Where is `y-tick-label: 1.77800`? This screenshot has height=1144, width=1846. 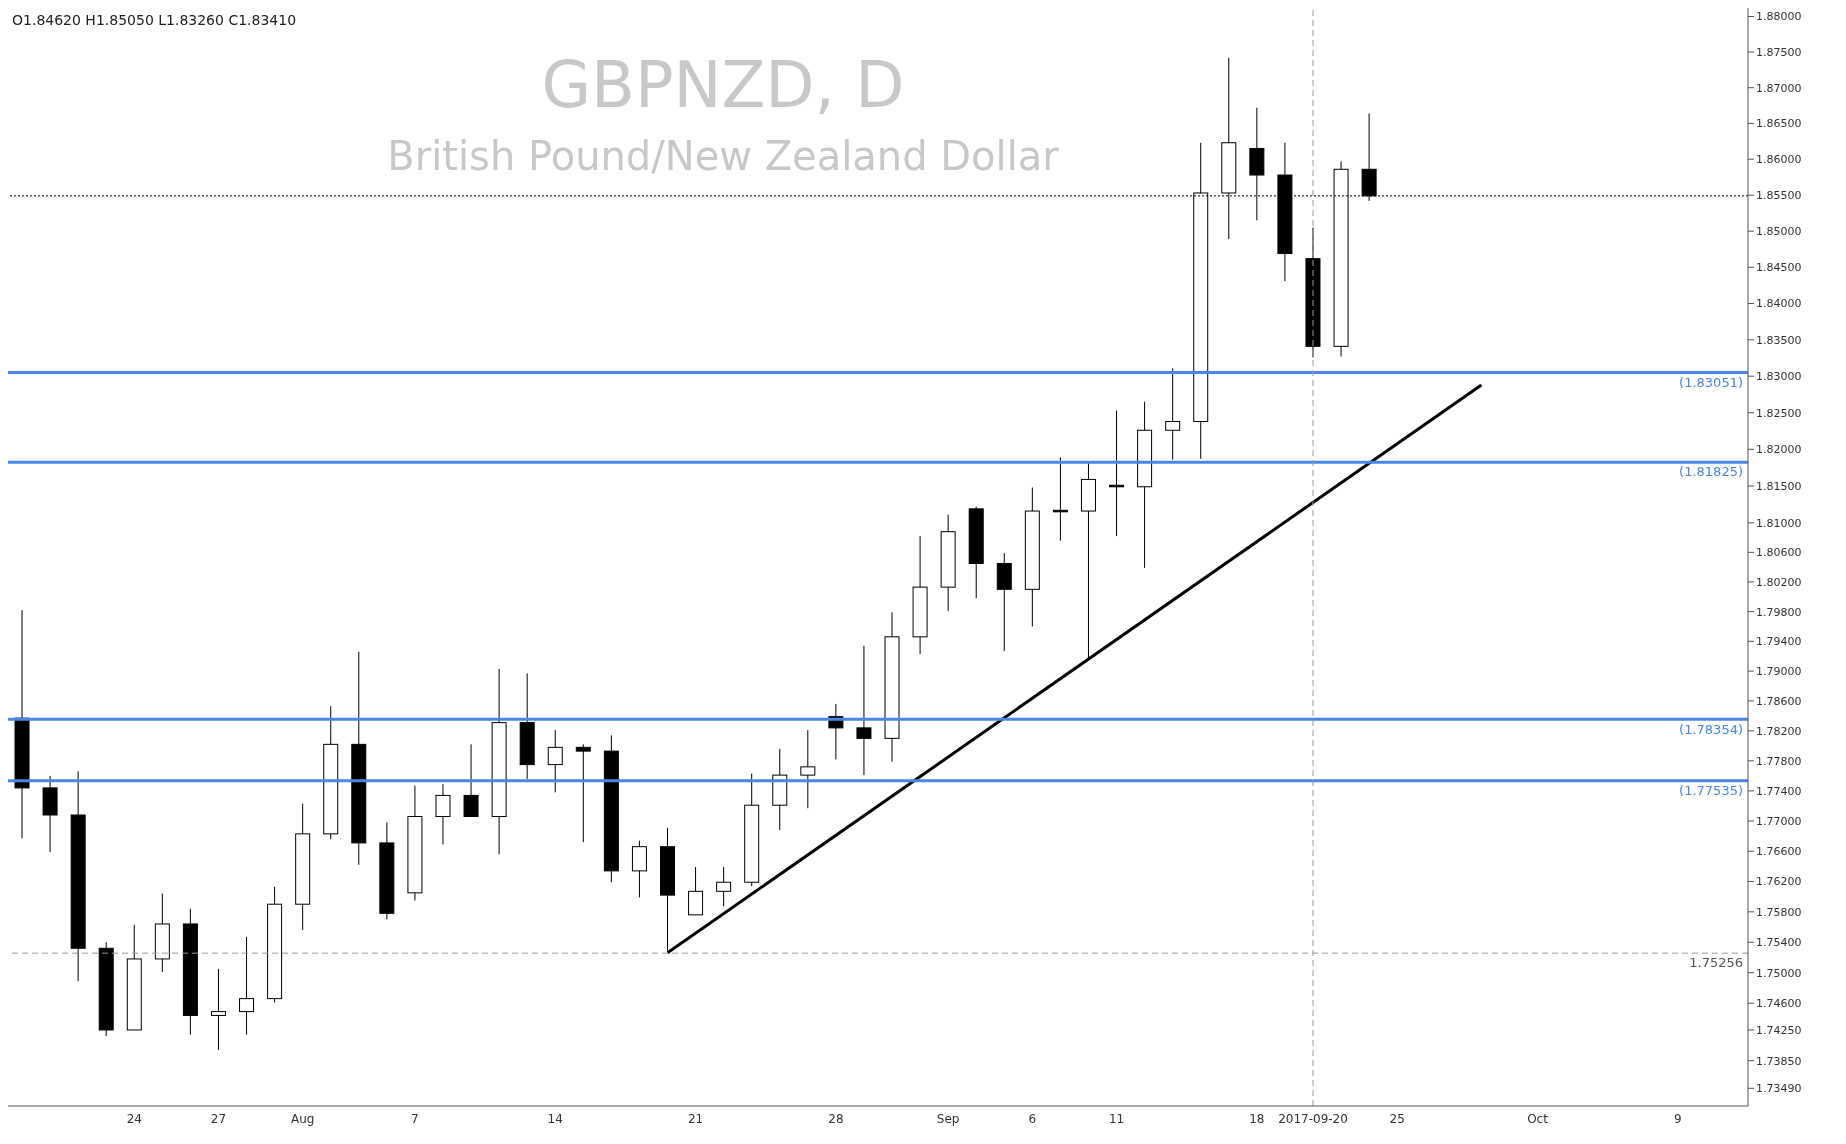 y-tick-label: 1.77800 is located at coordinates (1779, 761).